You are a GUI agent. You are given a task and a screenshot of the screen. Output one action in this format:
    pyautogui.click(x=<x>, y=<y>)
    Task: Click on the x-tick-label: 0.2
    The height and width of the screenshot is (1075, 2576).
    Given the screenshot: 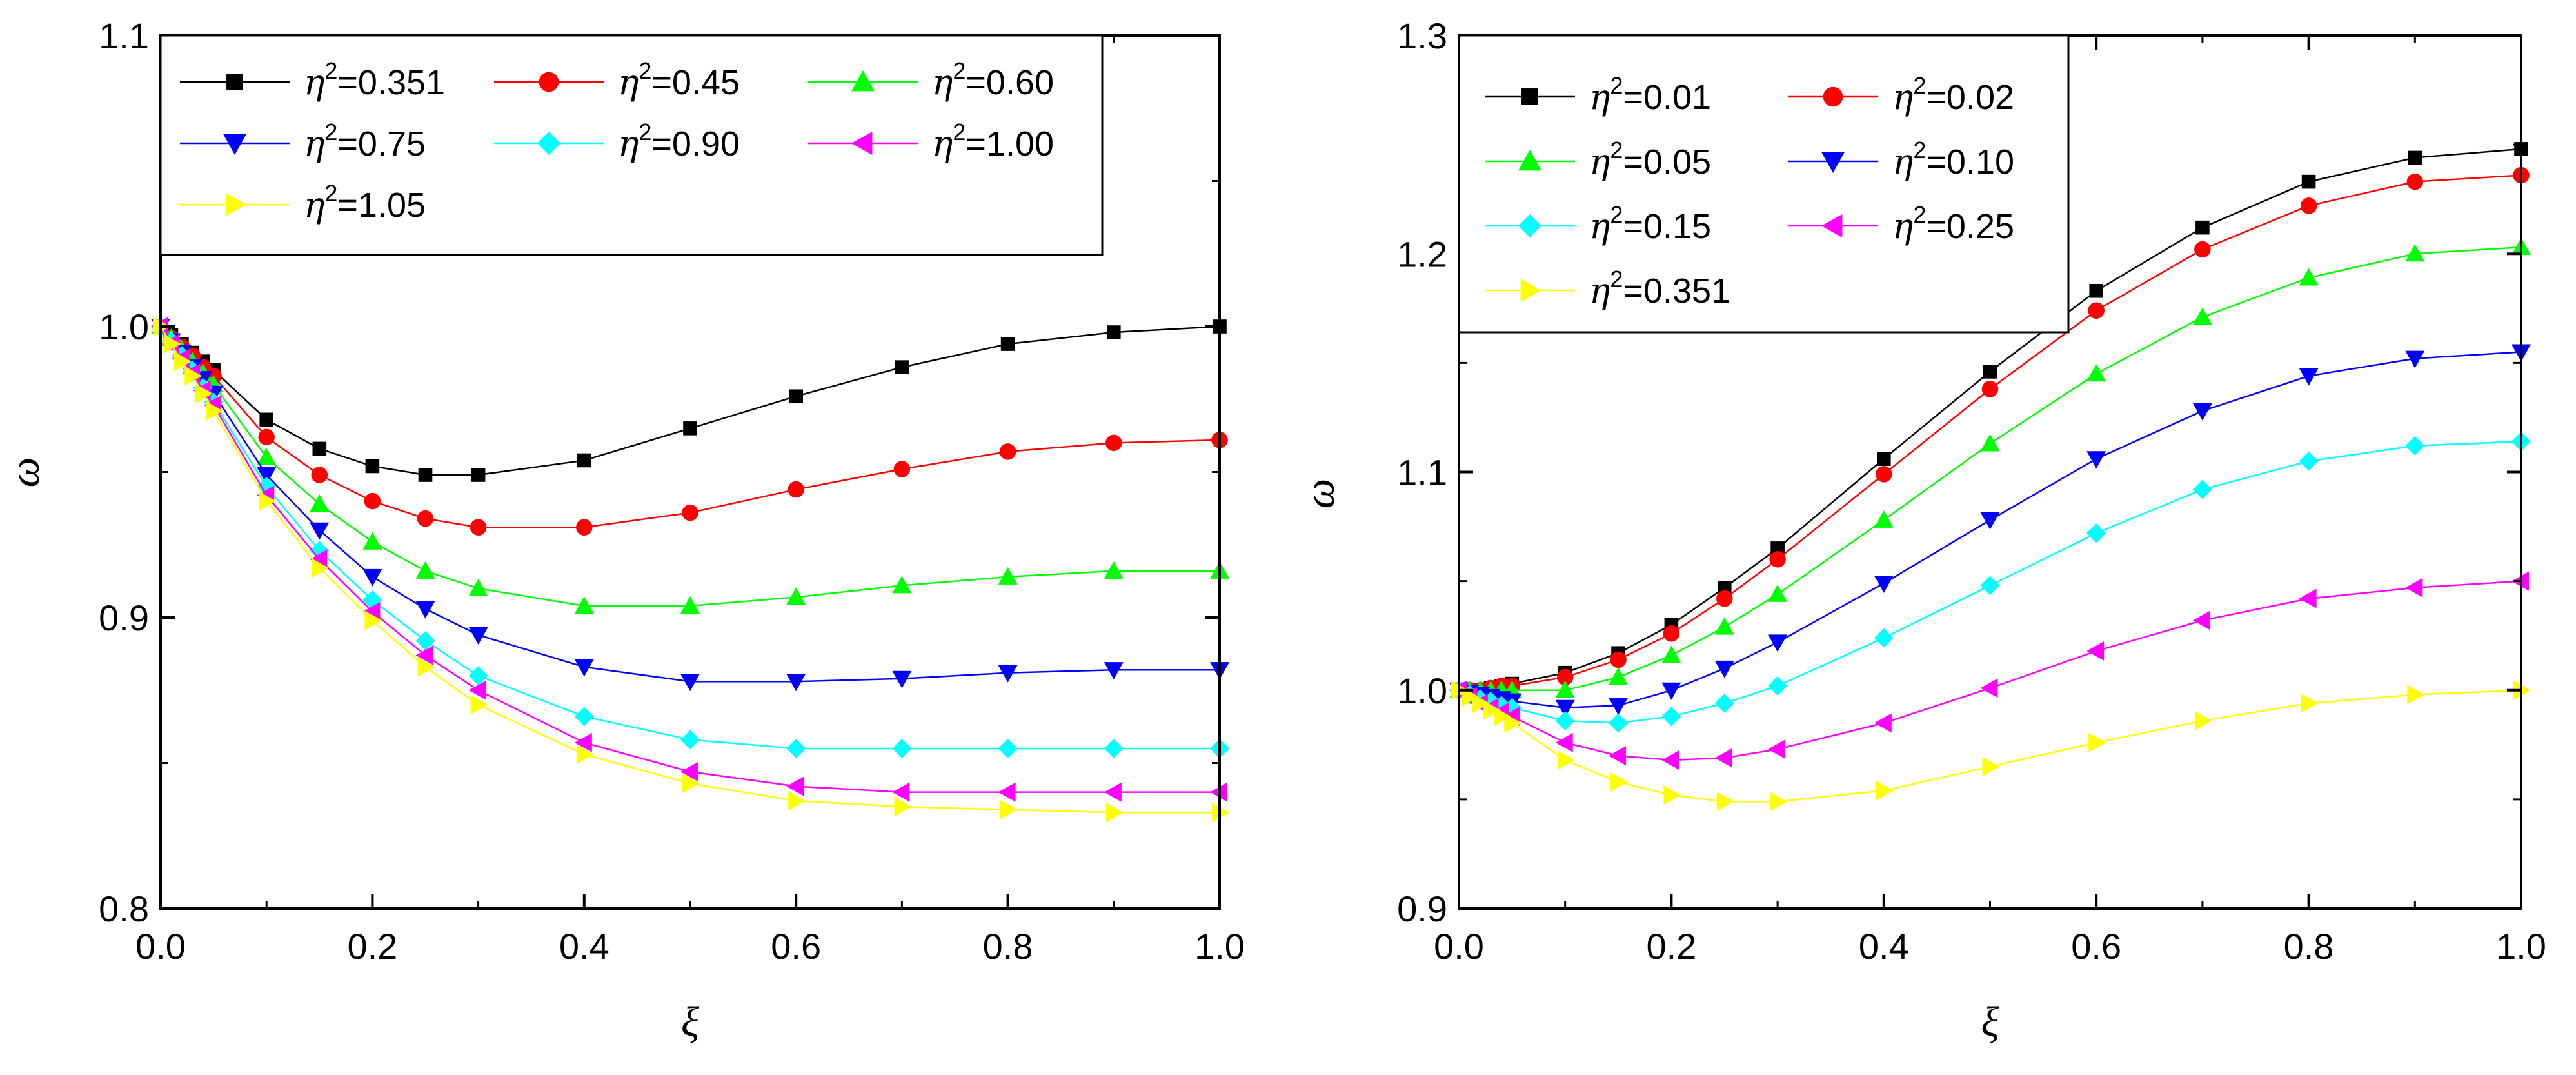 What is the action you would take?
    pyautogui.click(x=1671, y=946)
    